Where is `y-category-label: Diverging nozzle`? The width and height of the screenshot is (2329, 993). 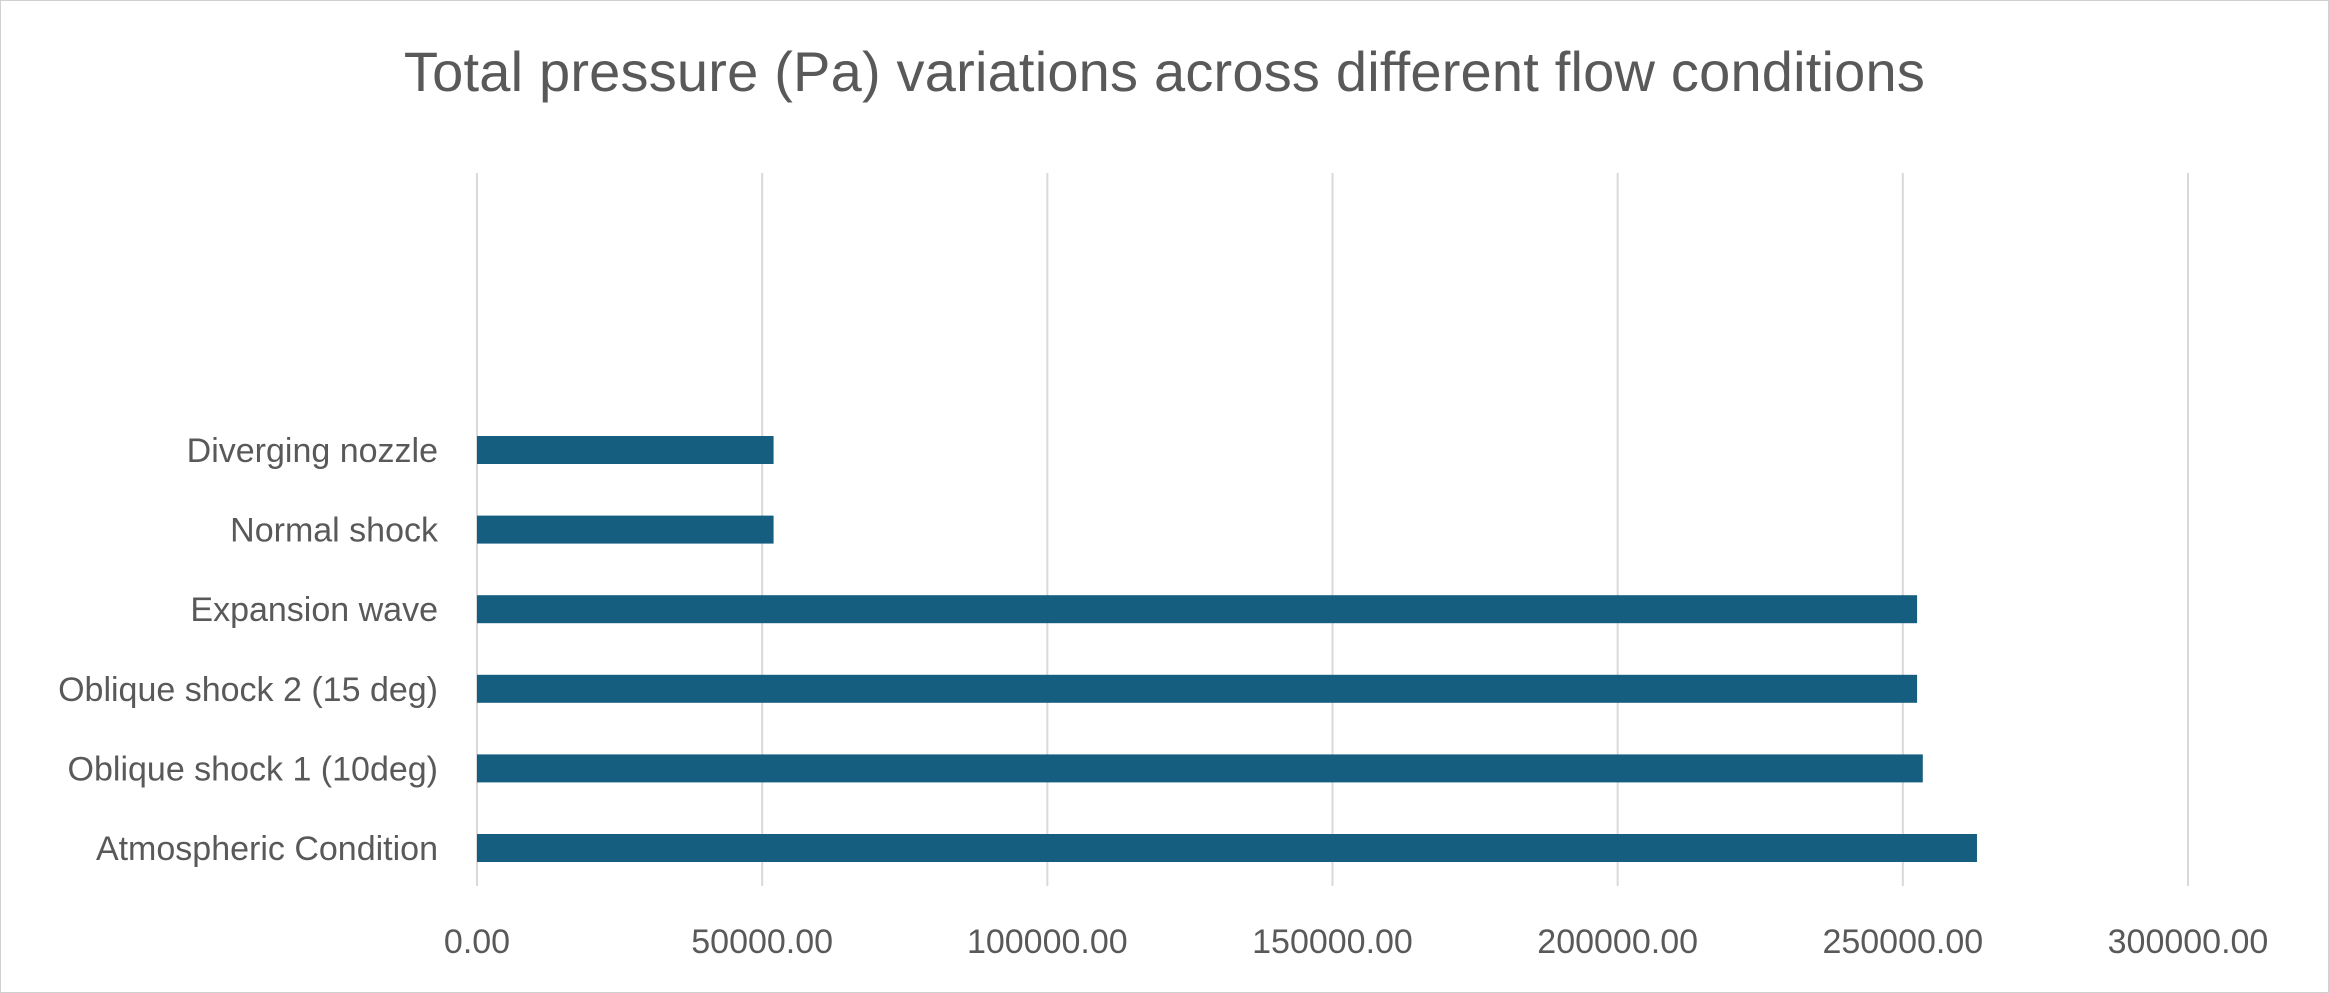
y-category-label: Diverging nozzle is located at coordinates (312, 451).